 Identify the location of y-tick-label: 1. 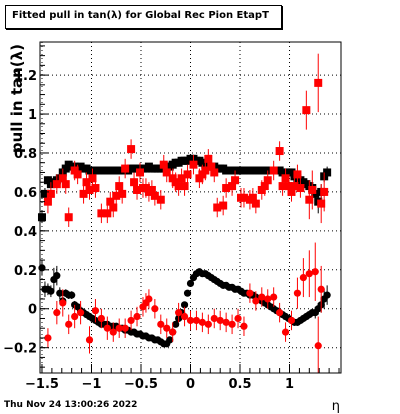
(32, 115).